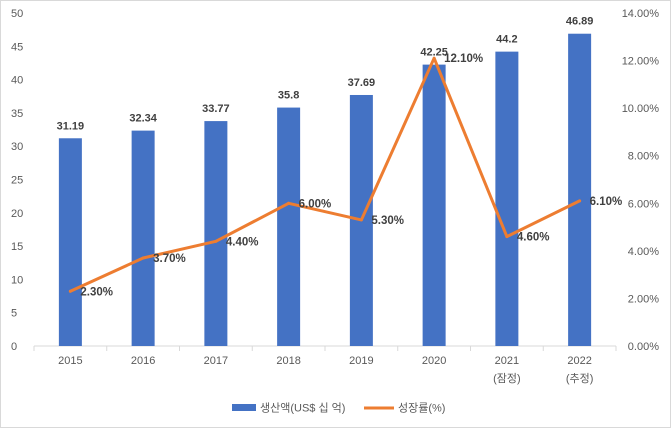 The image size is (671, 428). Describe the element at coordinates (641, 14) in the screenshot. I see `y-right-tick-label: 14.00%` at that location.